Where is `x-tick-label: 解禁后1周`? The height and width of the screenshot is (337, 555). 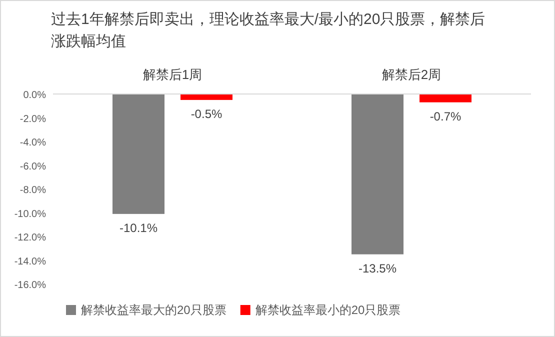
x-tick-label: 解禁后1周 is located at coordinates (172, 74).